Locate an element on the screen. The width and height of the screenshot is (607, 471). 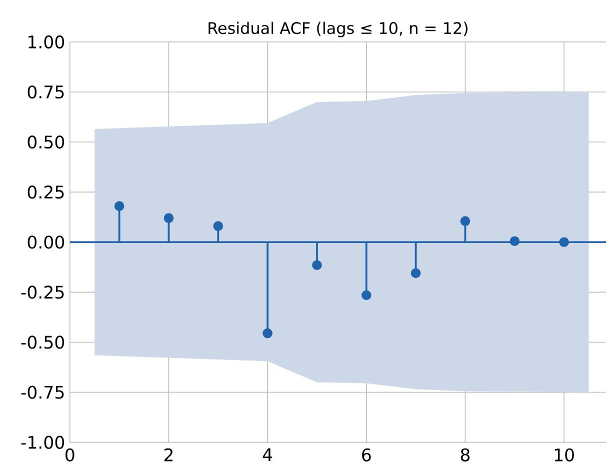
y-tick-label: 0.50 is located at coordinates (46, 141).